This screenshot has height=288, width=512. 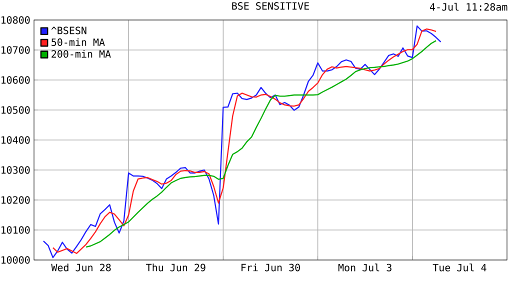 I want to click on y-tick-label: 10300, so click(x=15, y=170).